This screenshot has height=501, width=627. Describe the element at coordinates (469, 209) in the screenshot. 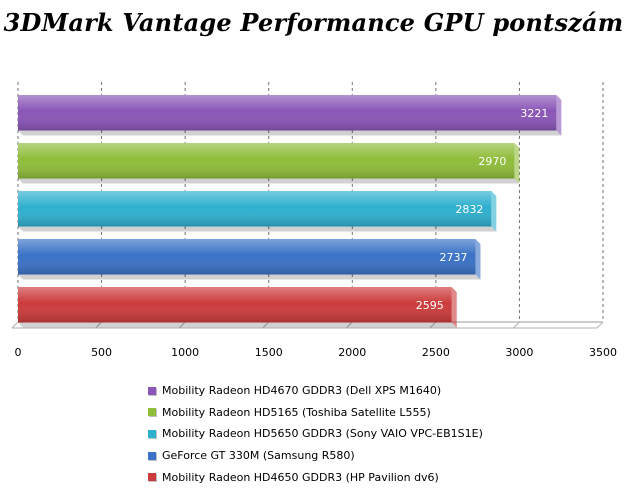

I see `bar-value-label: 2832` at that location.